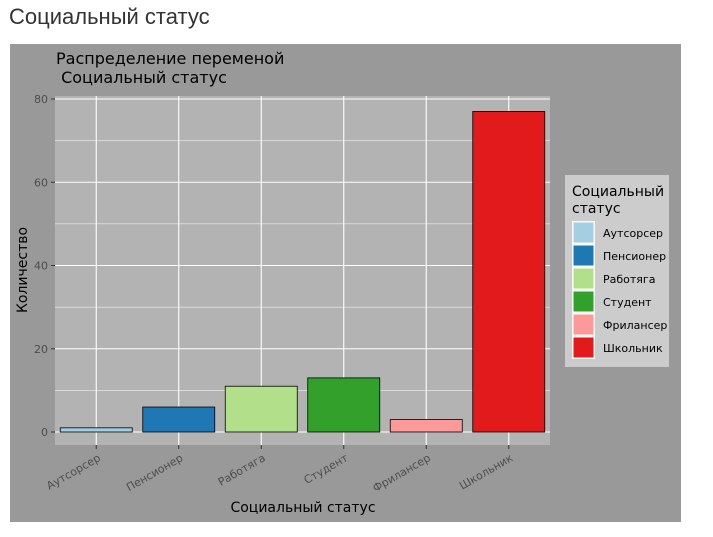 This screenshot has width=713, height=537. Describe the element at coordinates (634, 256) in the screenshot. I see `legend-label-1: Пенсионер` at that location.